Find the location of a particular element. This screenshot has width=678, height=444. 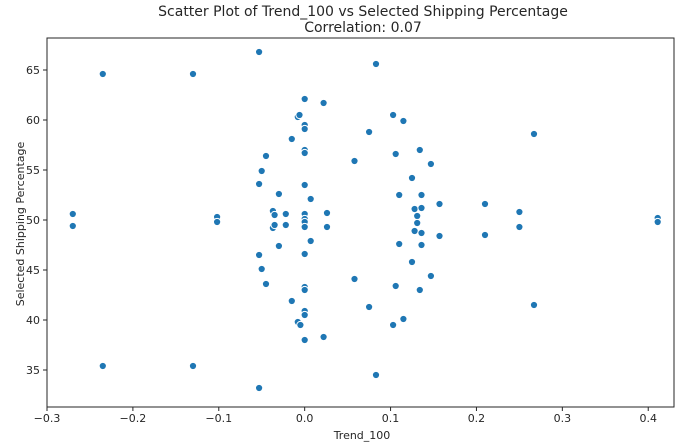

y-tick-label: 60 is located at coordinates (33, 120).